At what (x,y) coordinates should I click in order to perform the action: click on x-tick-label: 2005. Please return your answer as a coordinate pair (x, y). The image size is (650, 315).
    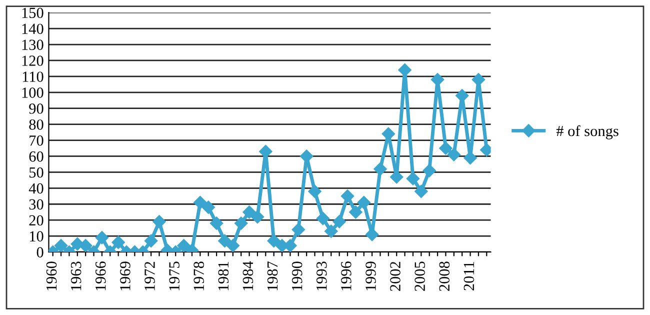
    Looking at the image, I should click on (419, 276).